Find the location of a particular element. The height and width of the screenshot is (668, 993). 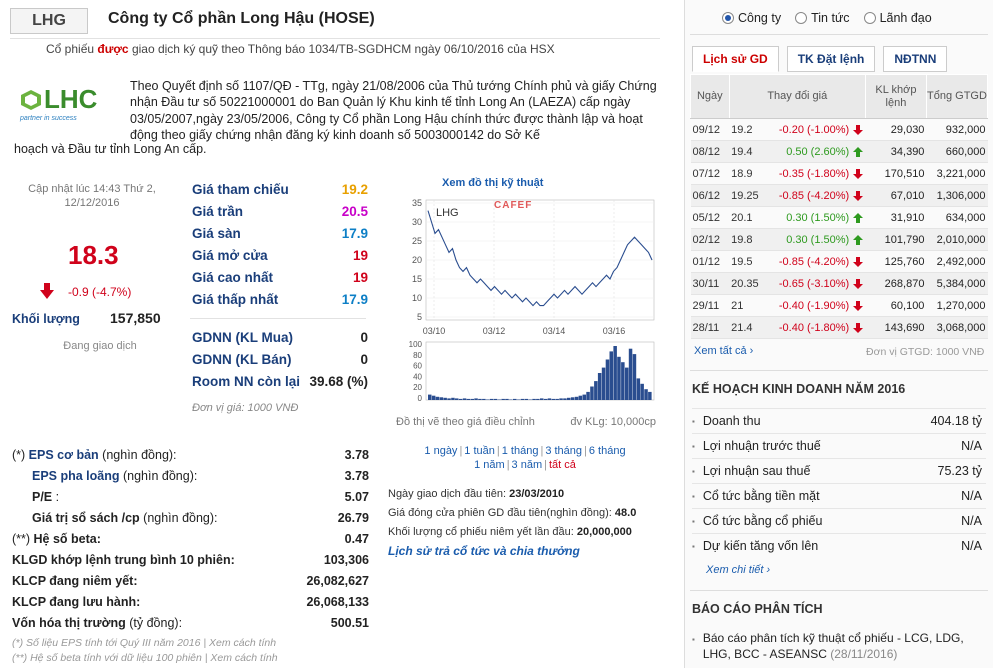

plan-label: Doanh thu is located at coordinates (726, 421).